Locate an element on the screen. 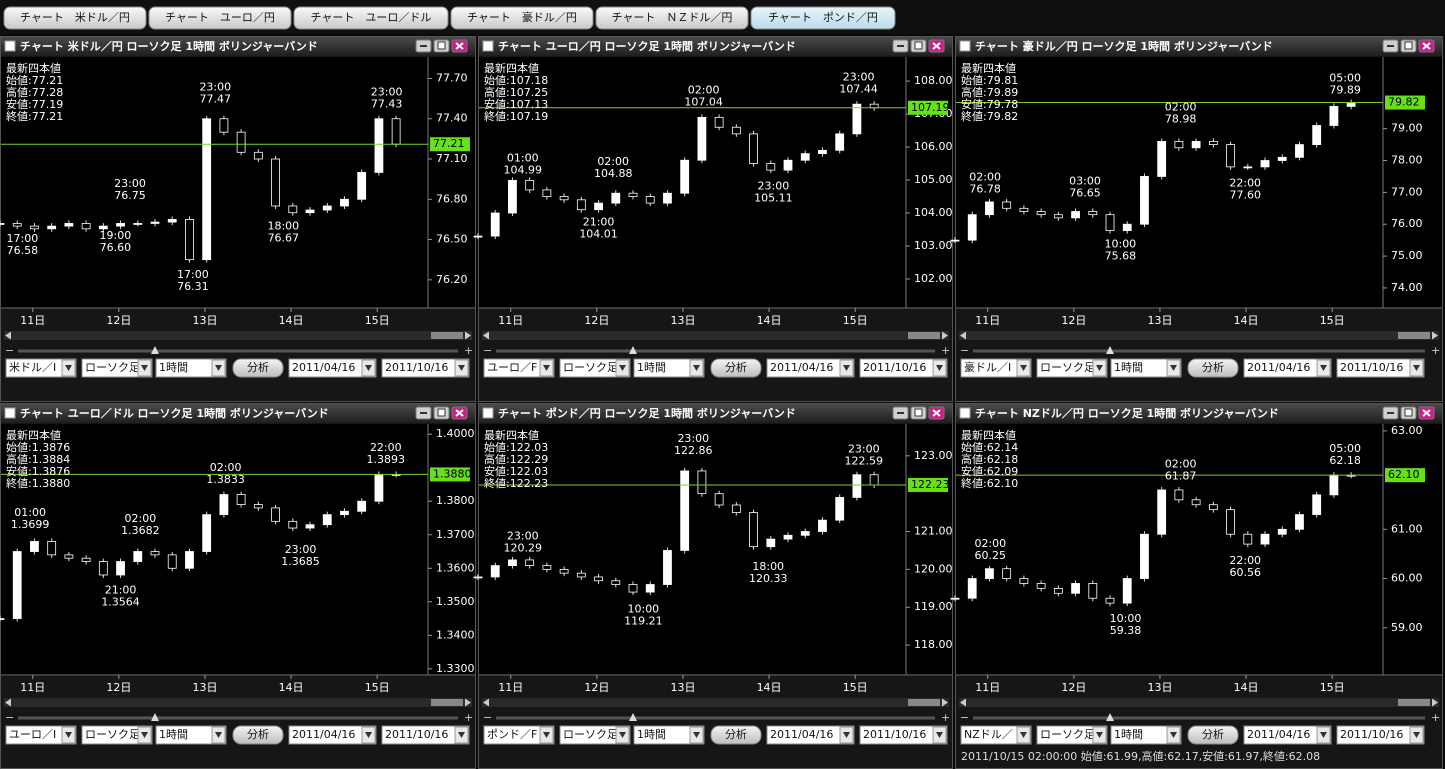  x-tick-label: 13日 is located at coordinates (1159, 687).